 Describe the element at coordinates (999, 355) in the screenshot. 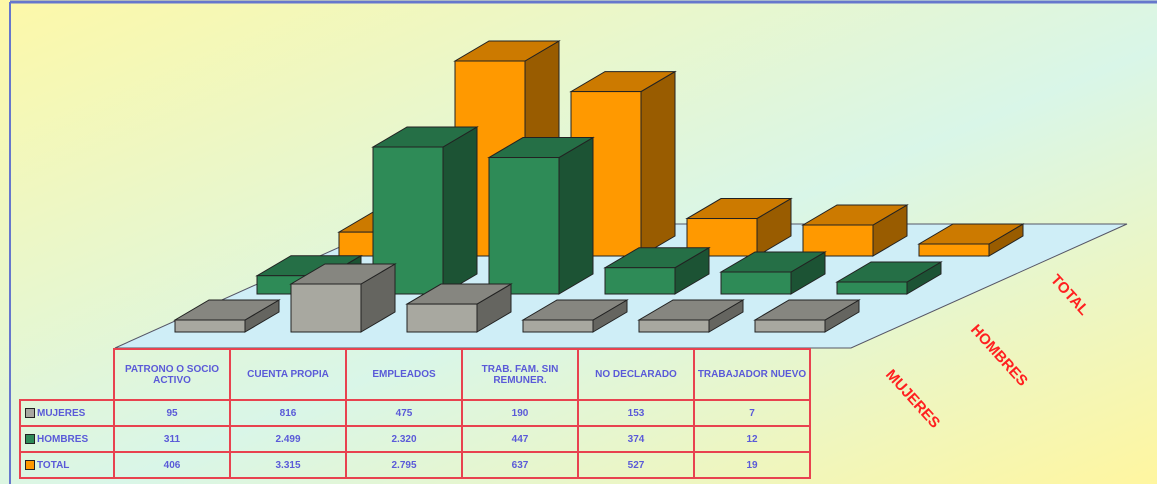

I see `depth-axis-label: HOMBRES` at that location.